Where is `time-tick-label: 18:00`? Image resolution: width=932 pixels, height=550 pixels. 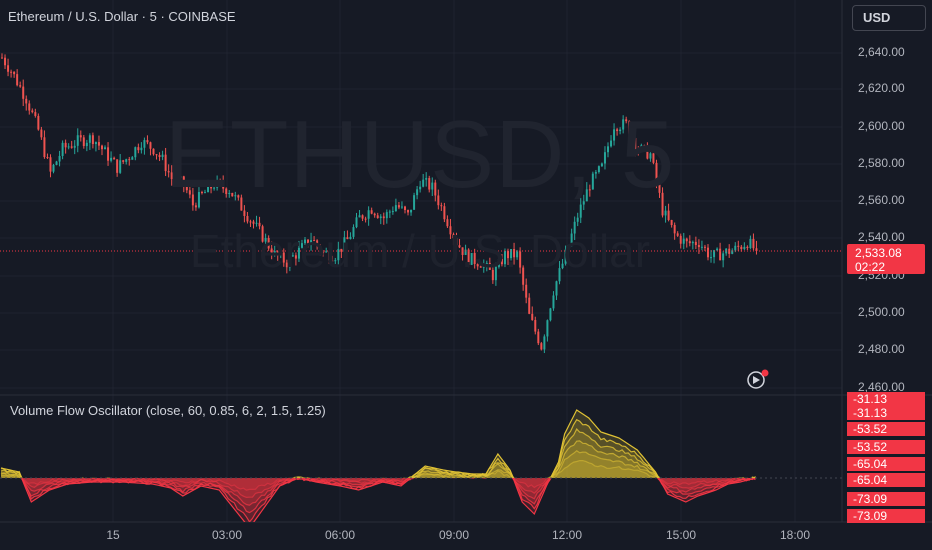 time-tick-label: 18:00 is located at coordinates (795, 535).